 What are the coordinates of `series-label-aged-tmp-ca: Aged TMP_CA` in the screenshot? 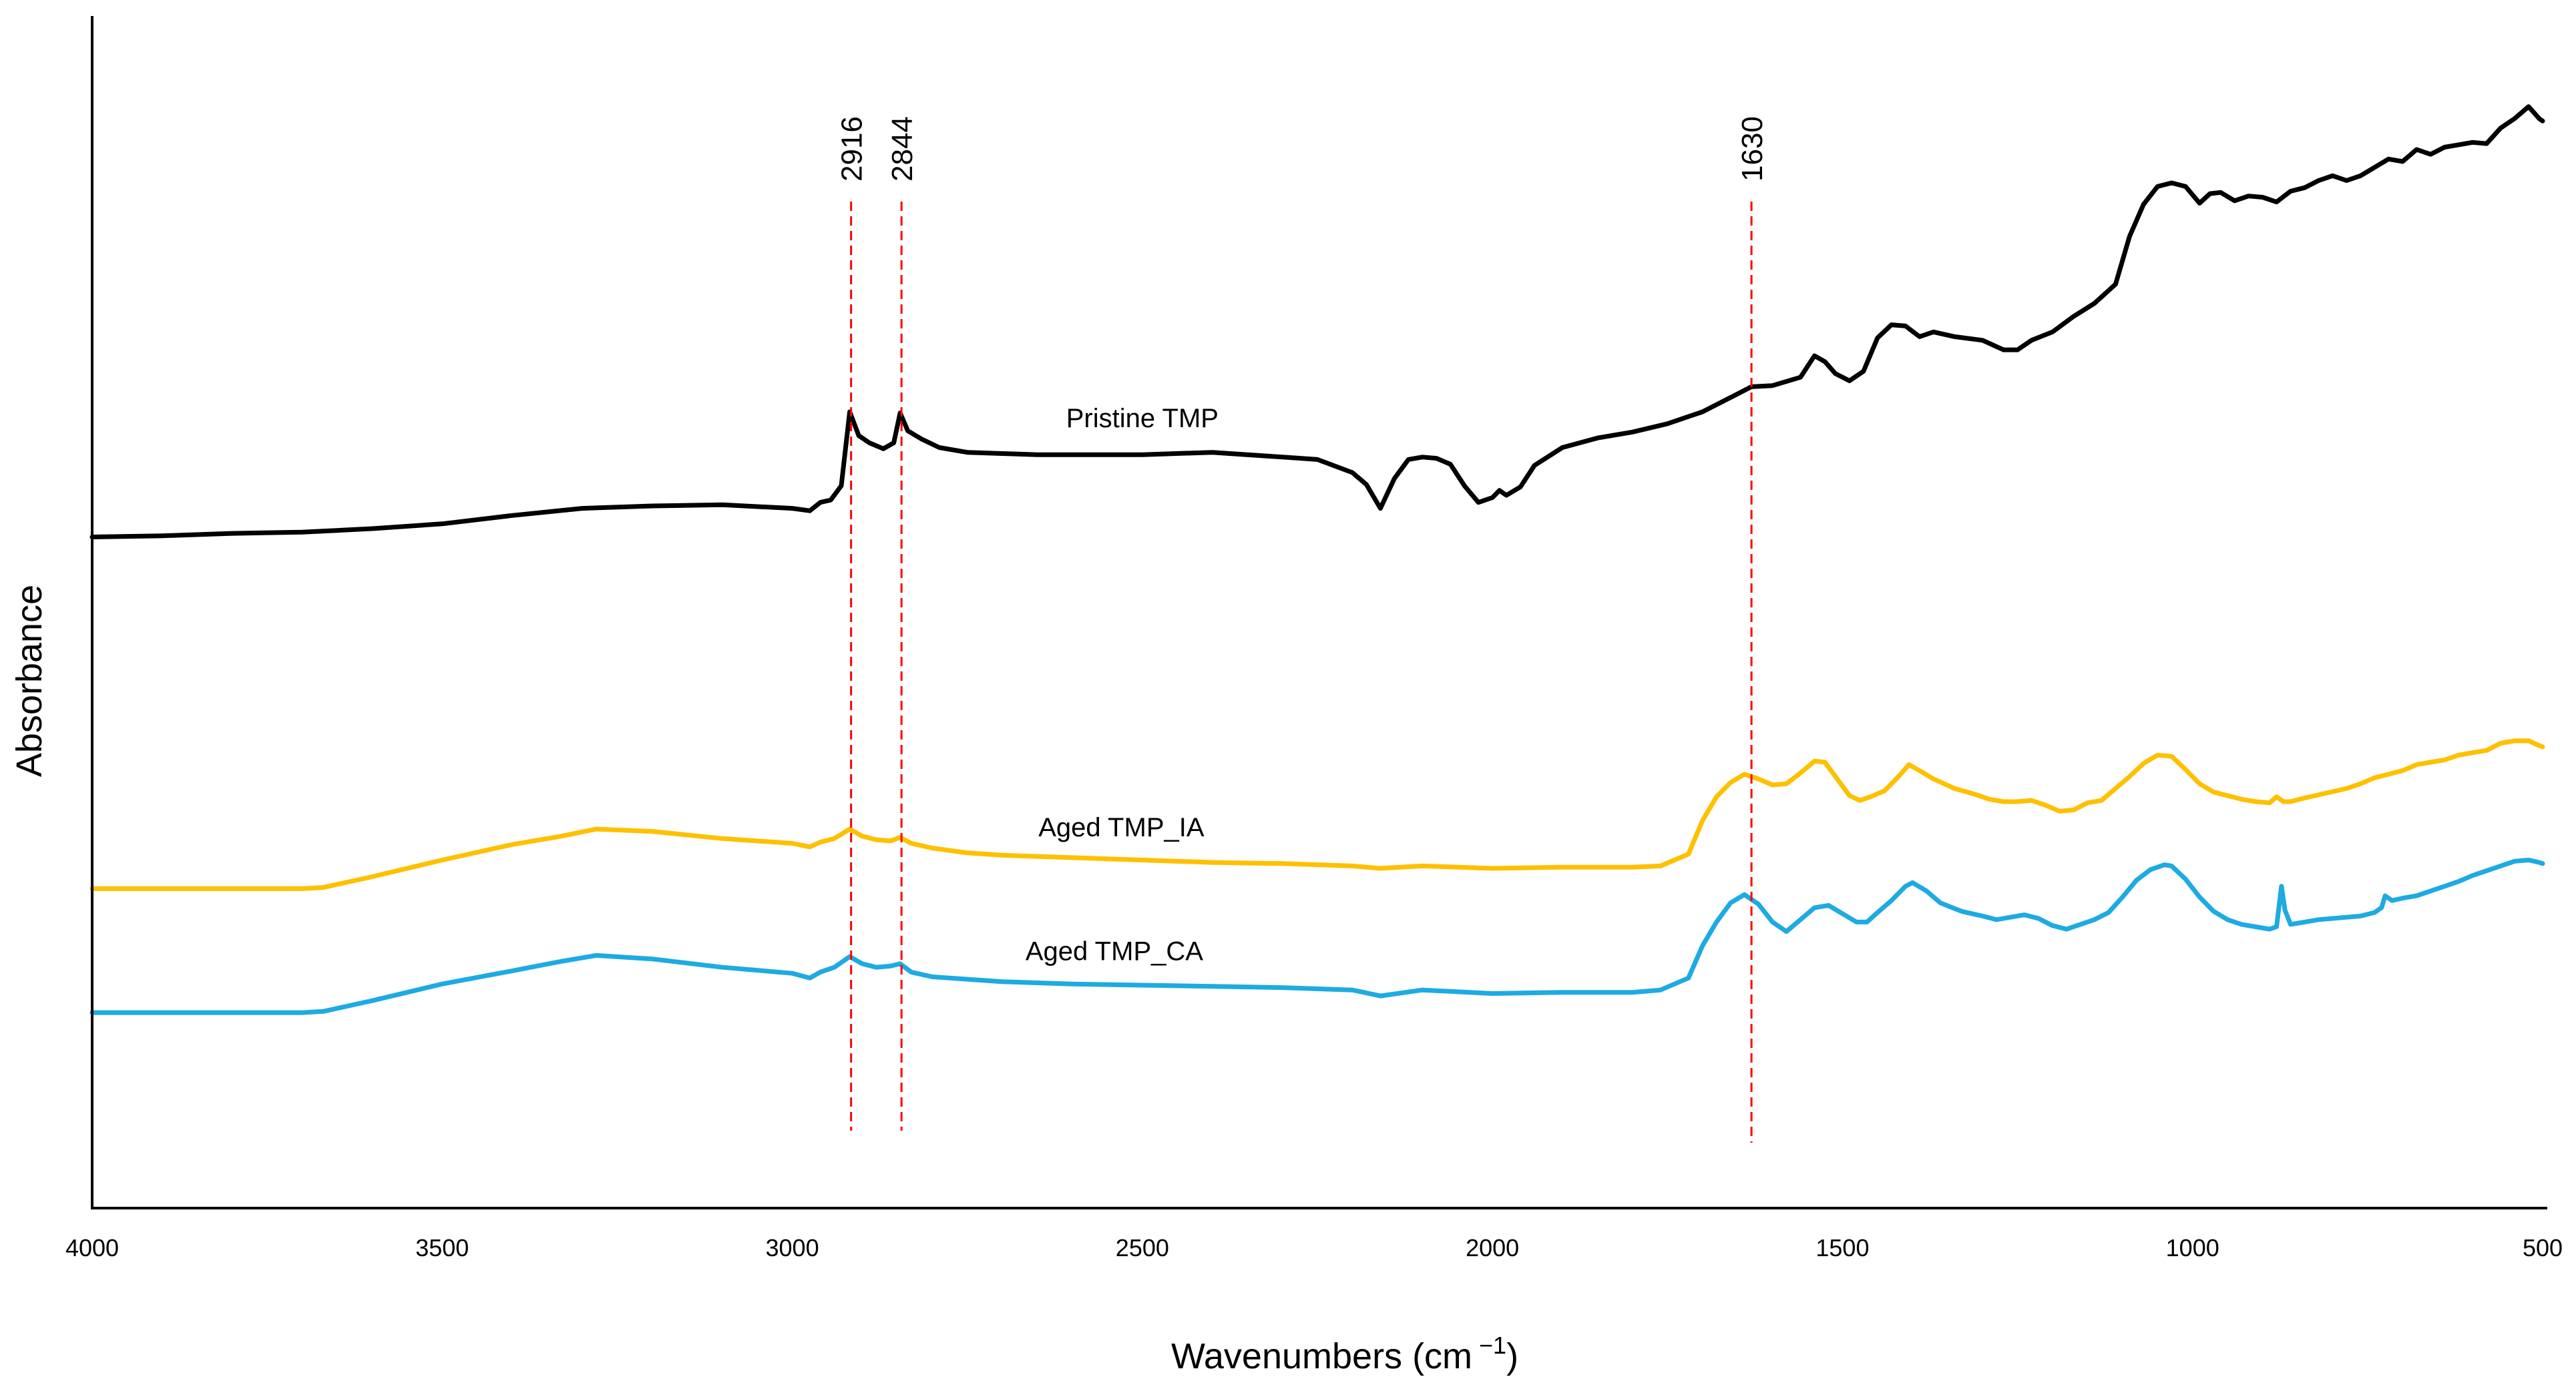 It's located at (1114, 951).